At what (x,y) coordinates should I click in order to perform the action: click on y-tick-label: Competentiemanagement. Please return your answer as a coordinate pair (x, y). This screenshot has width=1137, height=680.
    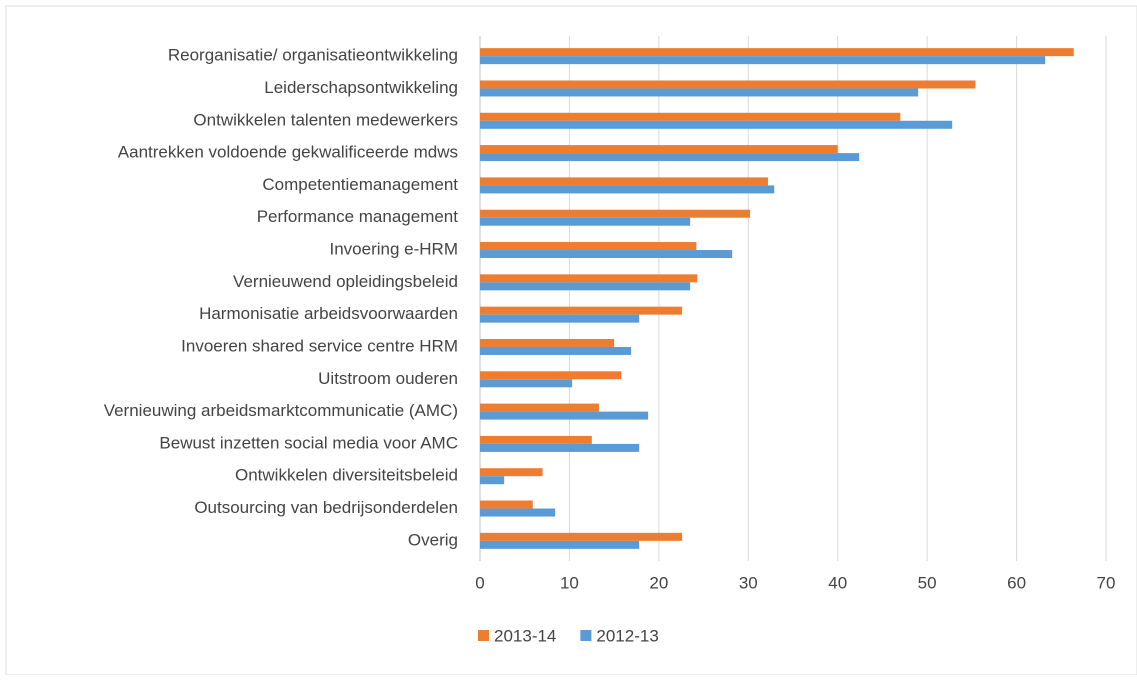
    Looking at the image, I should click on (360, 184).